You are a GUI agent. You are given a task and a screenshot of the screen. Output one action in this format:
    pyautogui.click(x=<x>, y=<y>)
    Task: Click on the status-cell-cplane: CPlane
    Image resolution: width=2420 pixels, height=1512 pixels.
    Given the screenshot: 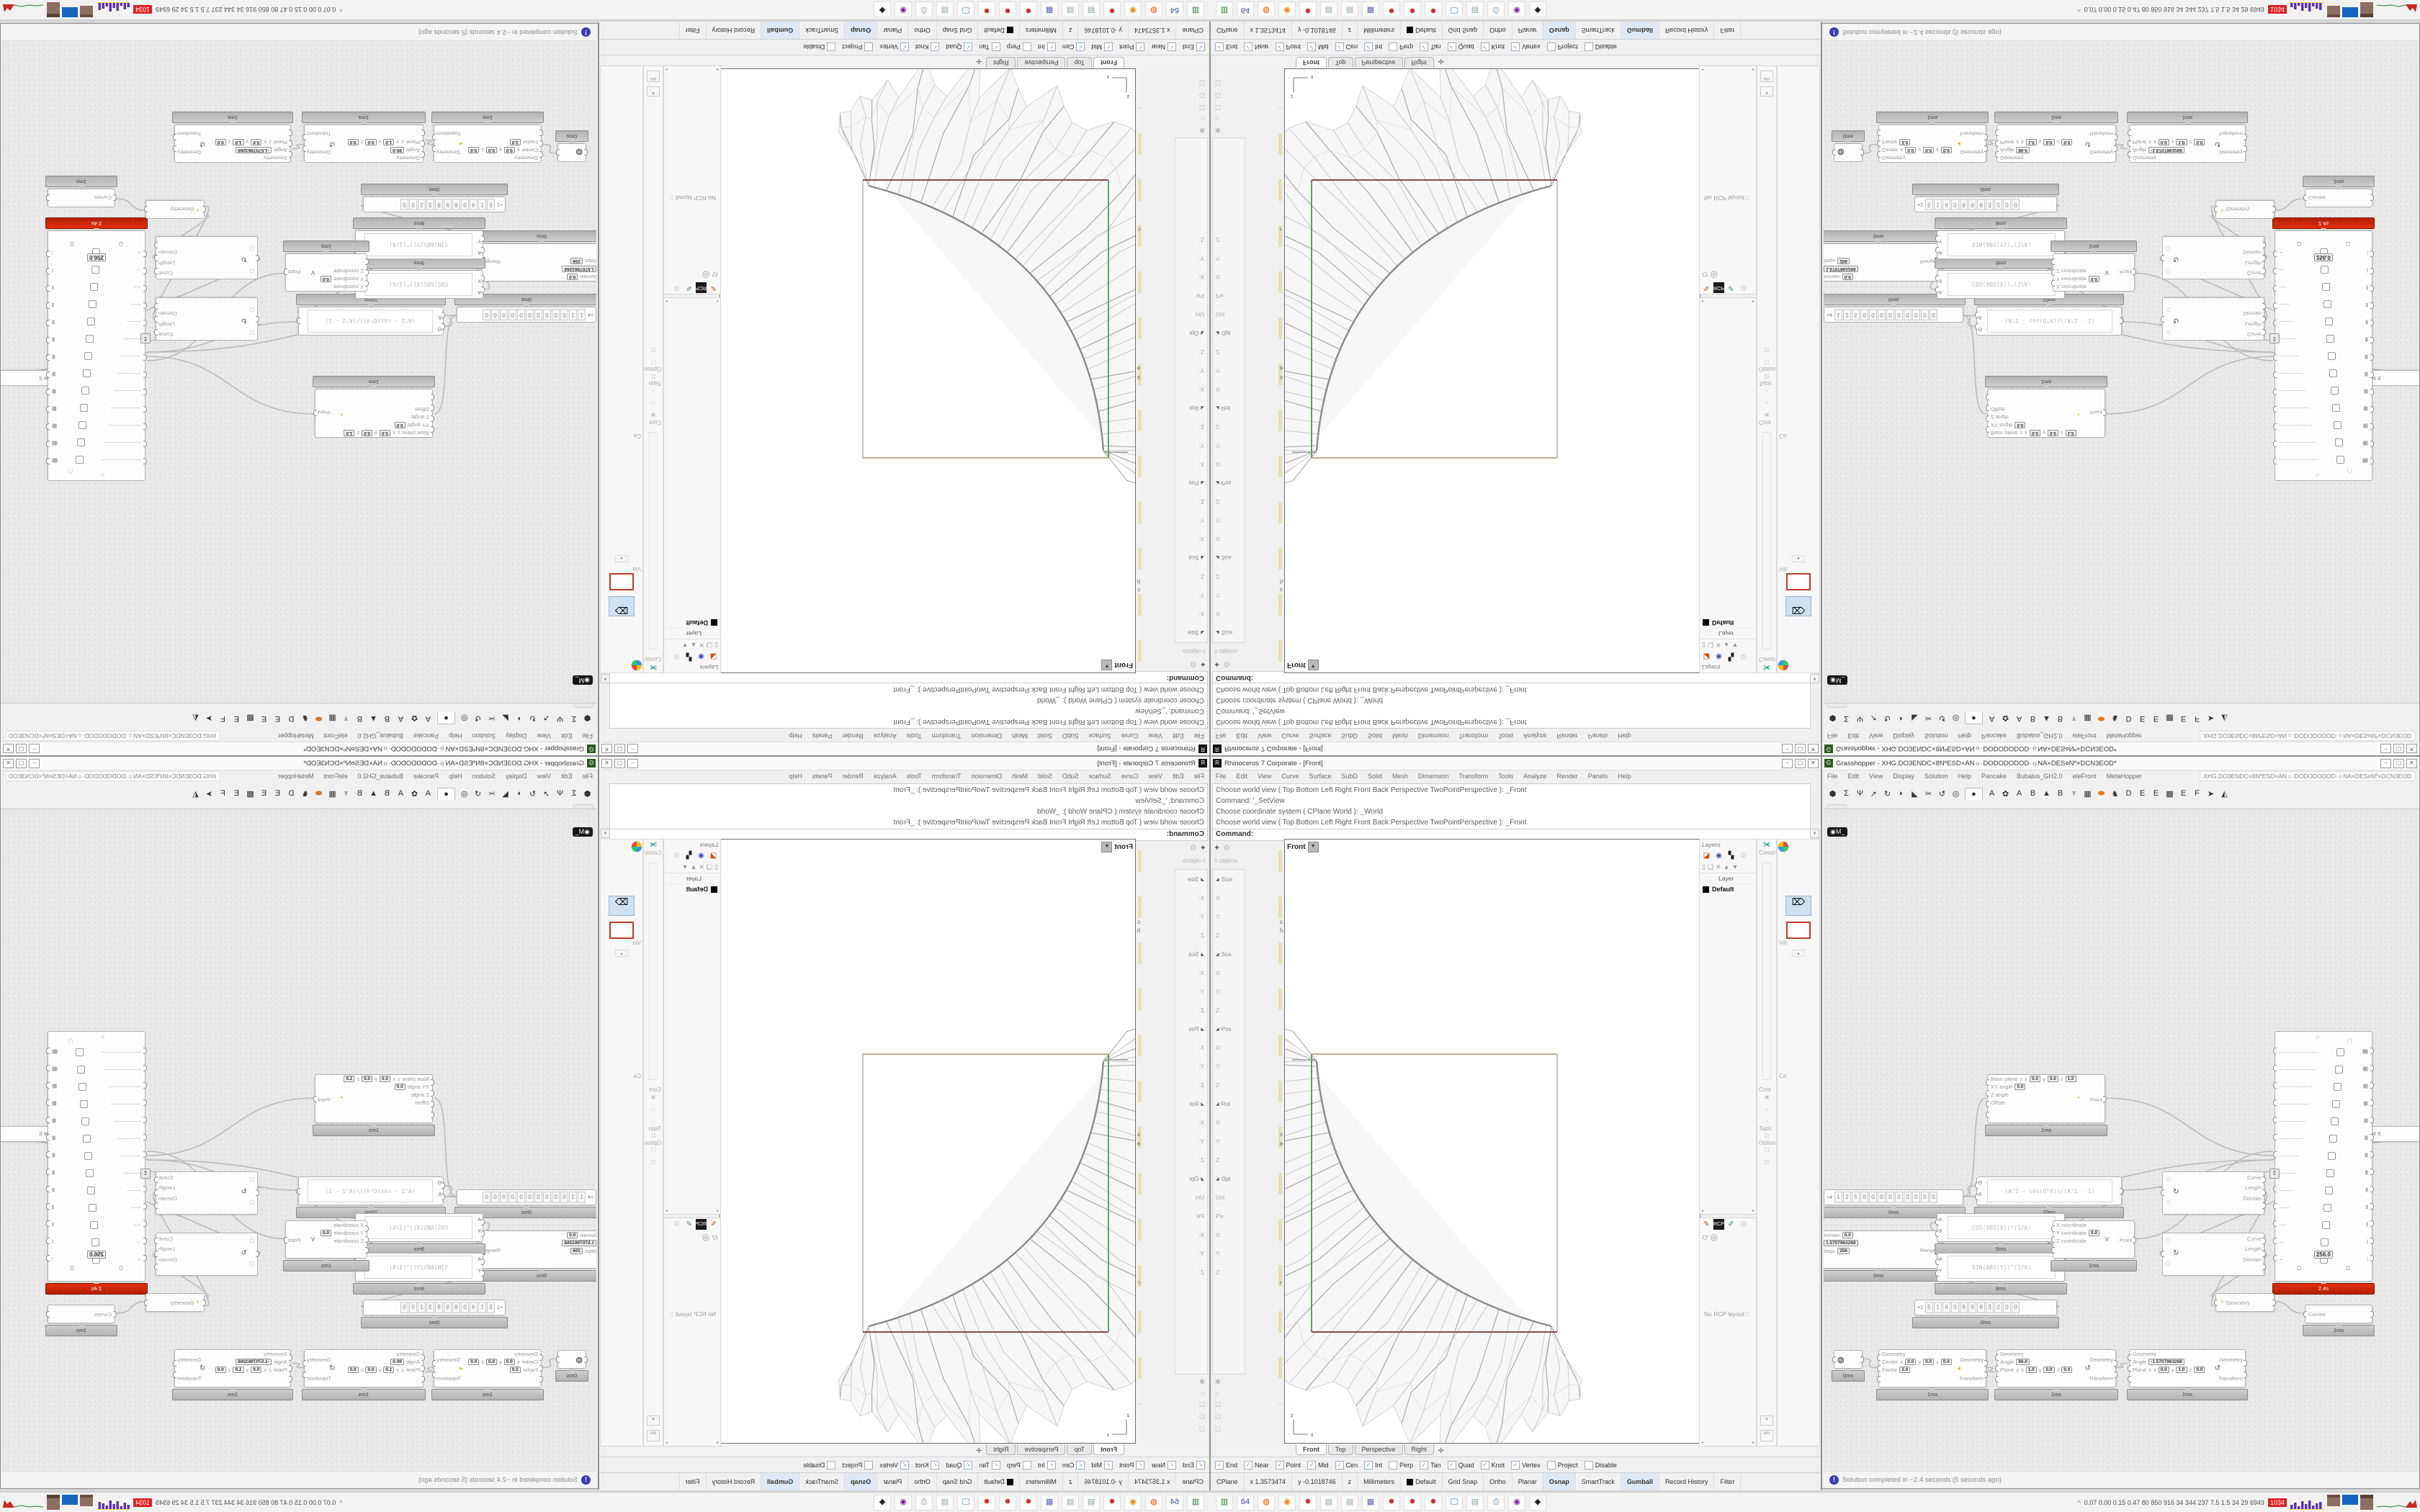 What is the action you would take?
    pyautogui.click(x=1192, y=1481)
    